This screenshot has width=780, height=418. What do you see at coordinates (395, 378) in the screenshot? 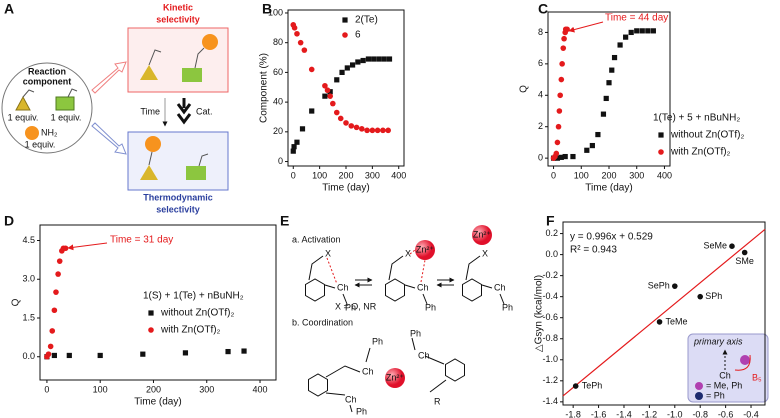
I see `zn-ion` at bounding box center [395, 378].